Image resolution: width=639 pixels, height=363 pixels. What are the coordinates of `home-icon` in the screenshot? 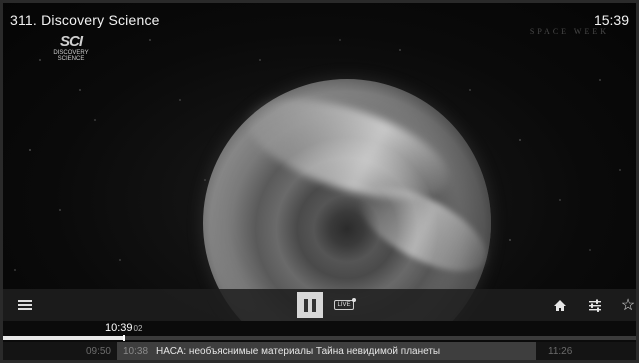 It's located at (560, 305).